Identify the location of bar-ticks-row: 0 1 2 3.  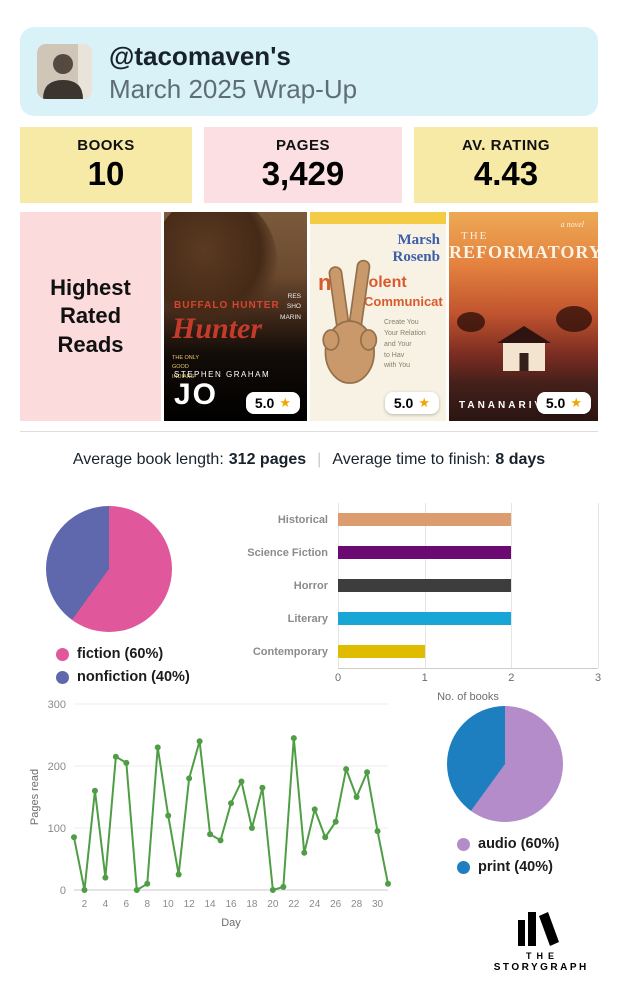
(424, 679).